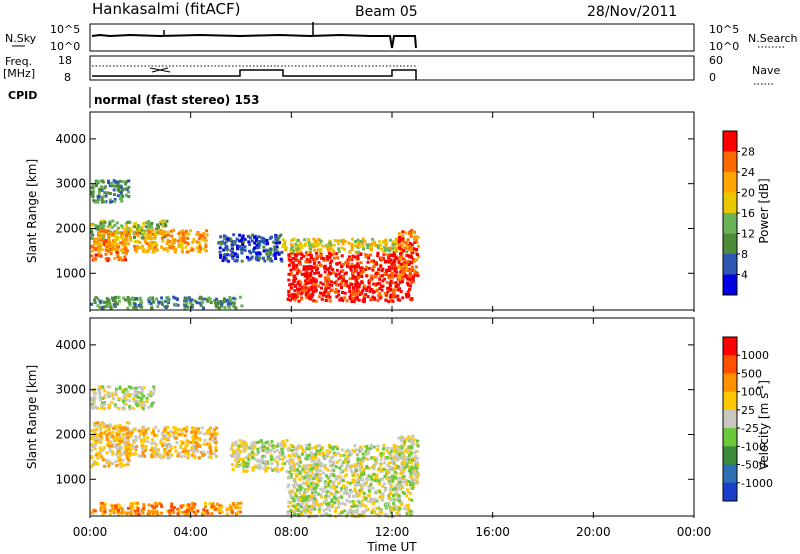 The height and width of the screenshot is (554, 800). What do you see at coordinates (750, 428) in the screenshot?
I see `colorbar-tick-label: -25` at bounding box center [750, 428].